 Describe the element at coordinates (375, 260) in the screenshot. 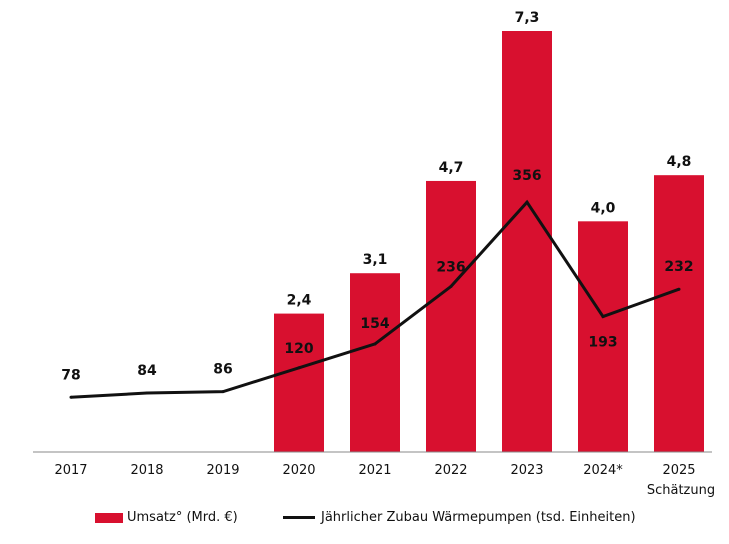

I see `bar-label-2021: 3,1` at that location.